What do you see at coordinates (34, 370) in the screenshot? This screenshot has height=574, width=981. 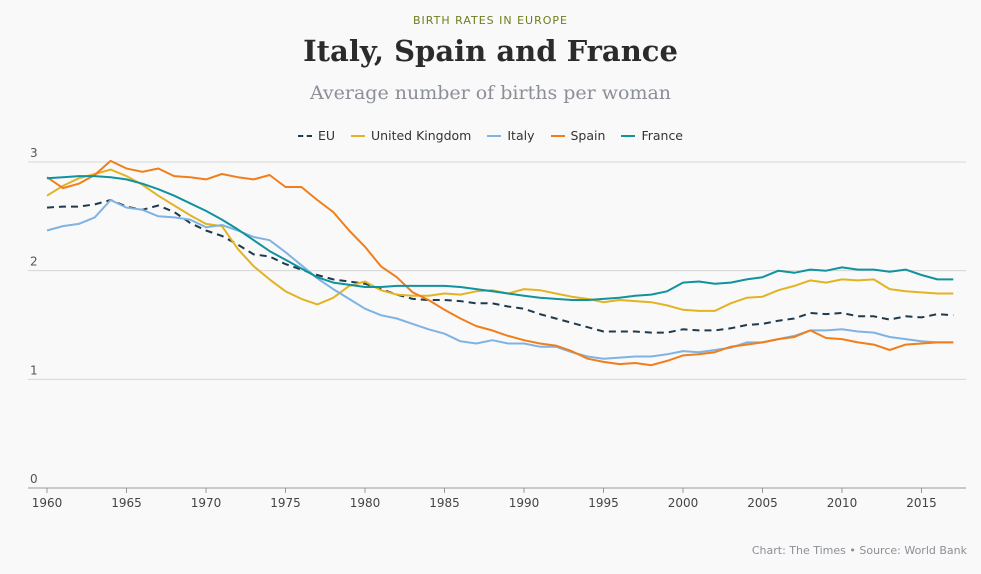 I see `y-tick-label: 1` at bounding box center [34, 370].